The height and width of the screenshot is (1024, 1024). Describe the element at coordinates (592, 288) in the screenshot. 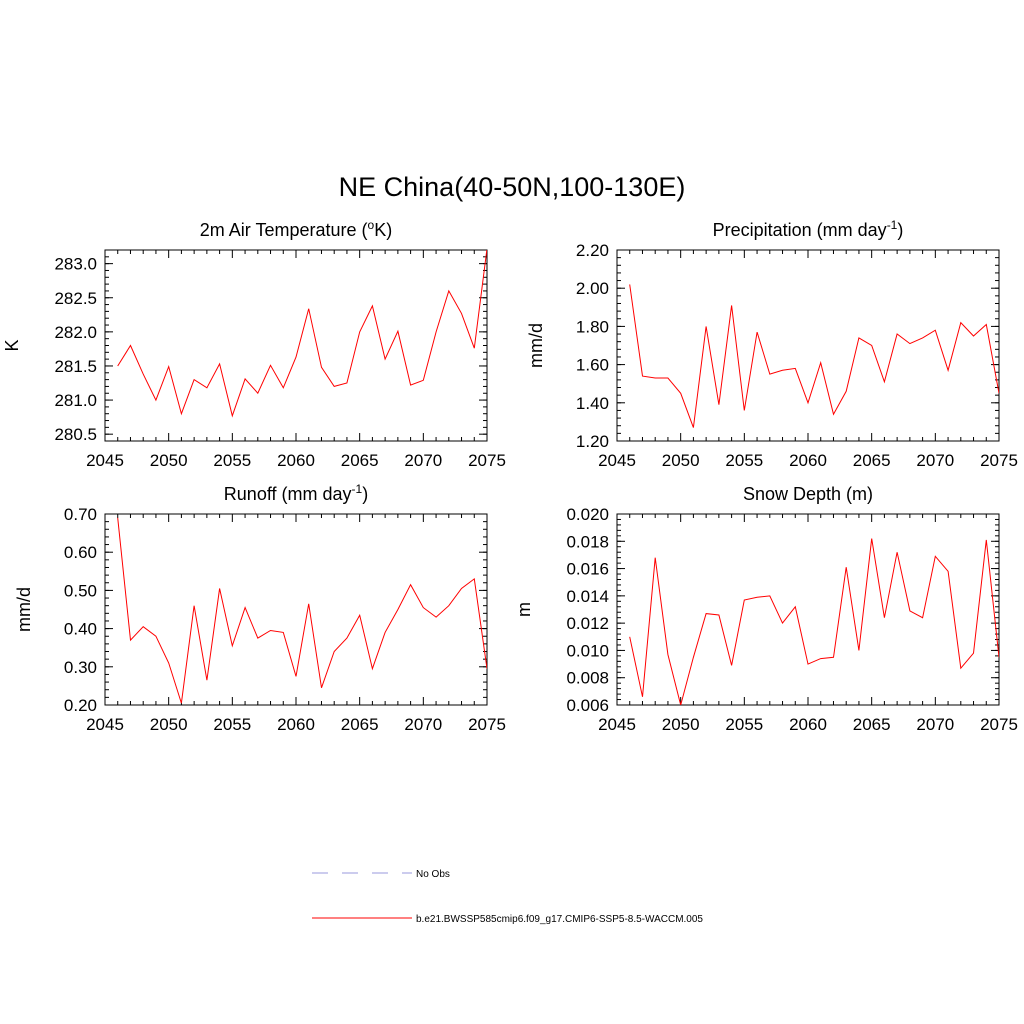

I see `y-tick-label: 2.00` at that location.